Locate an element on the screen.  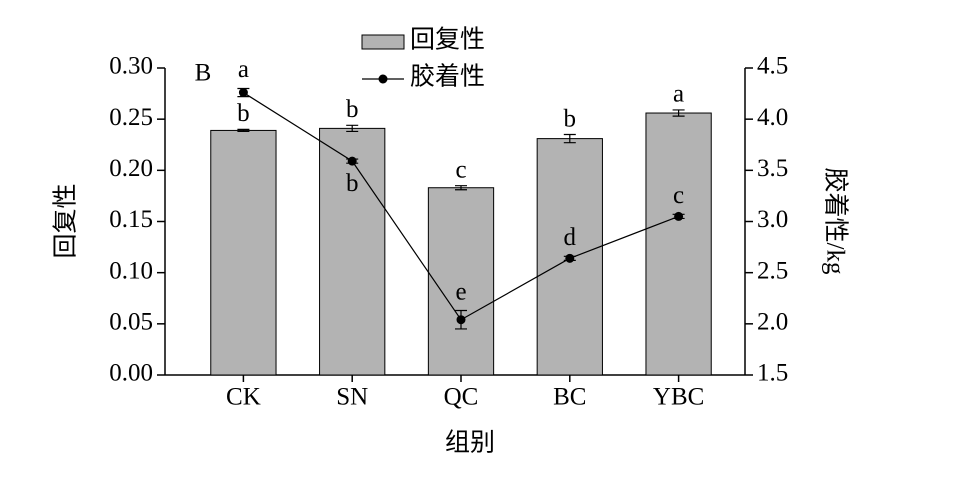
x-tick-label: BC is located at coordinates (569, 397).